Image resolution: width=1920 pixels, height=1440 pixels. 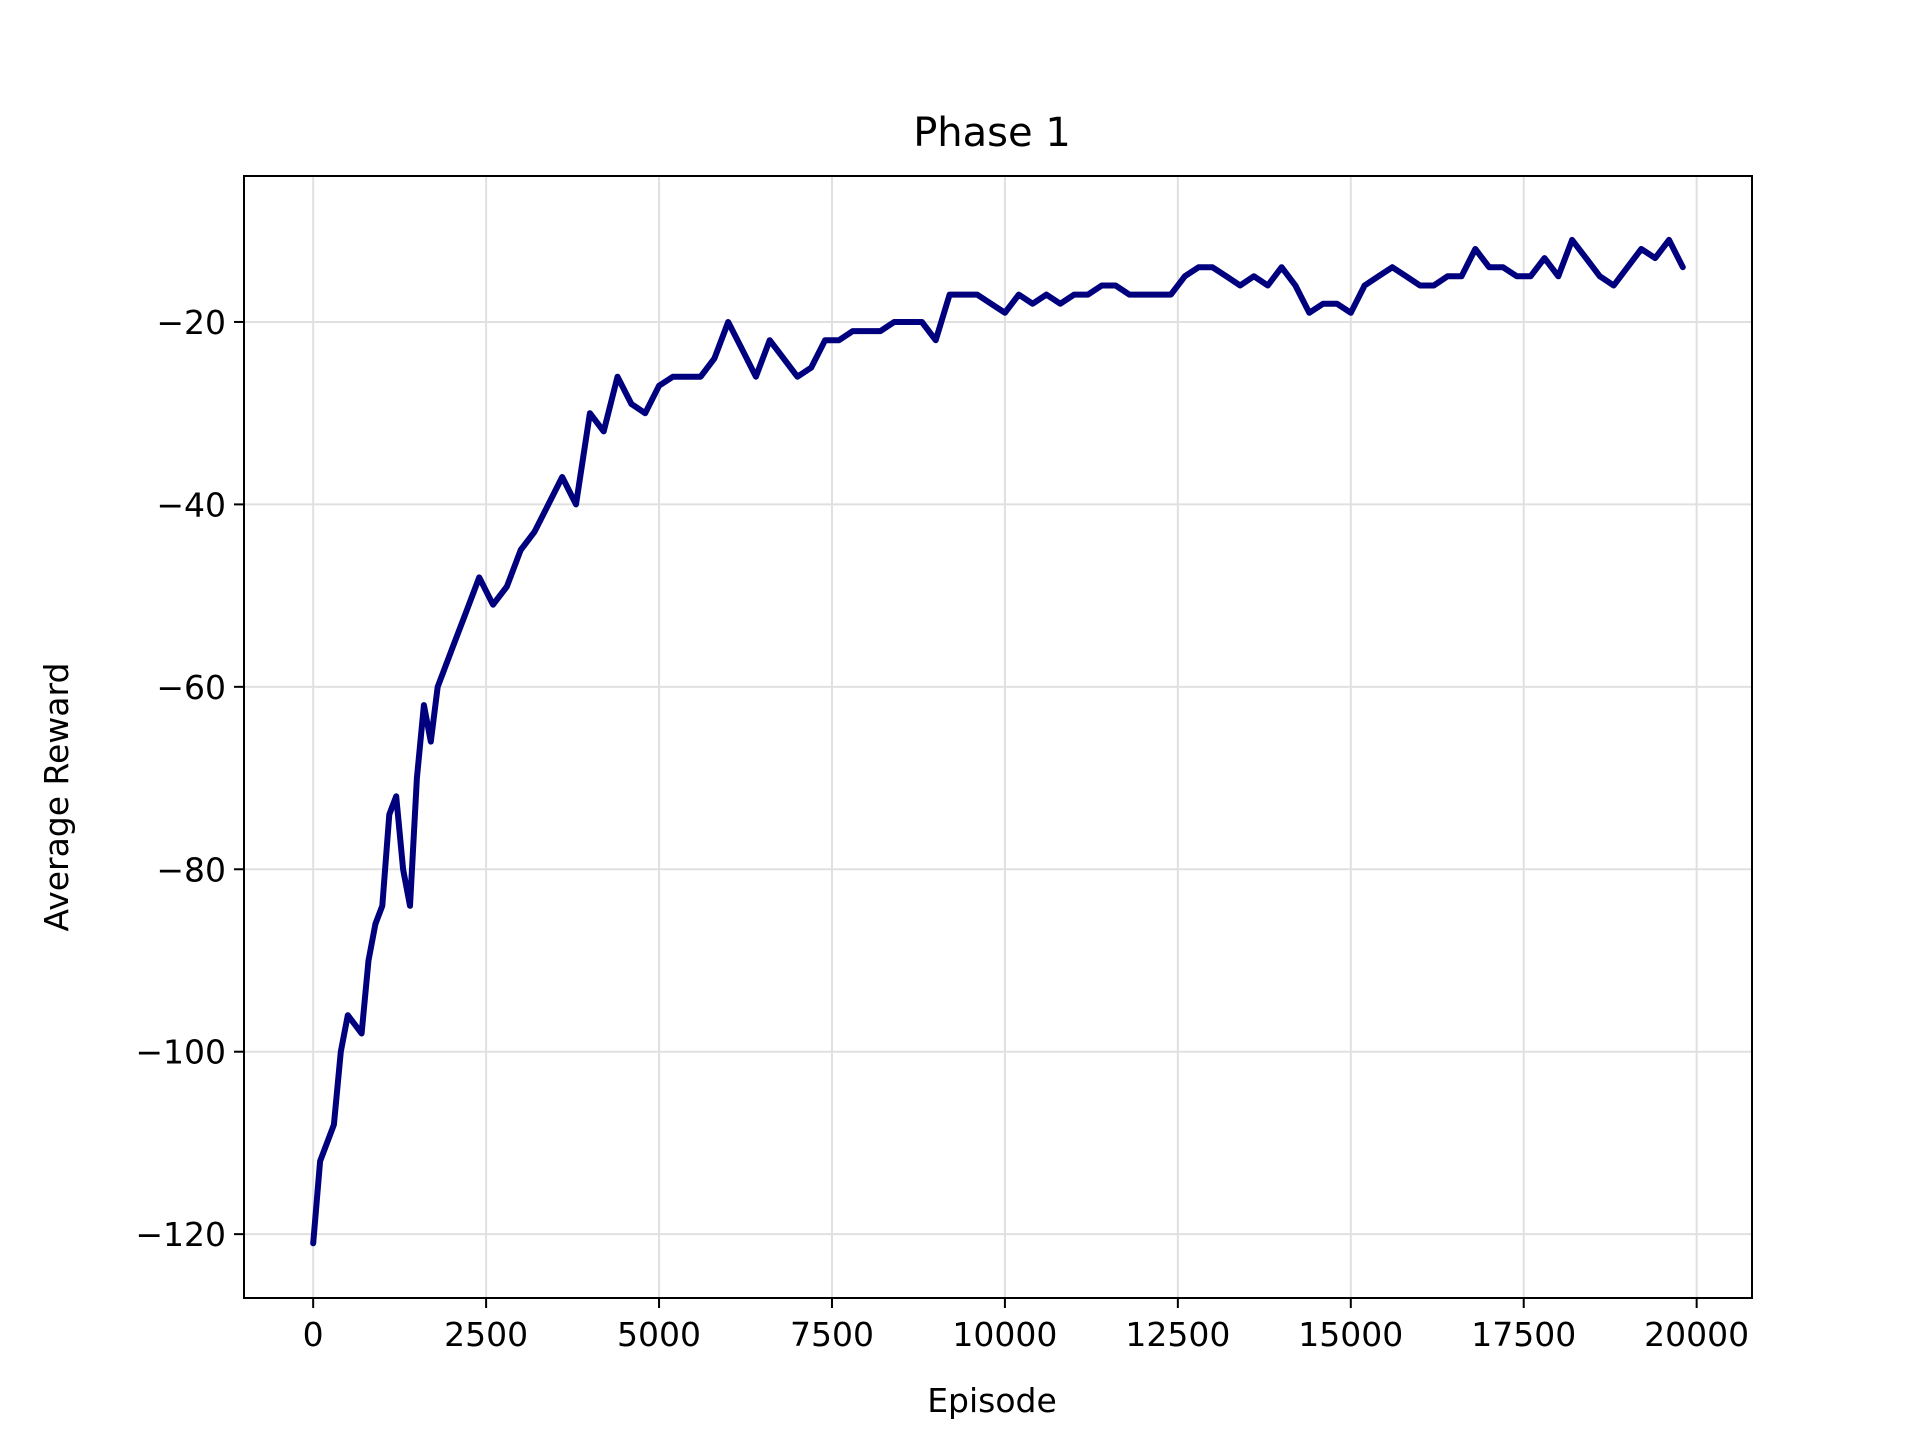 What do you see at coordinates (191, 687) in the screenshot?
I see `y-tick-label: −60` at bounding box center [191, 687].